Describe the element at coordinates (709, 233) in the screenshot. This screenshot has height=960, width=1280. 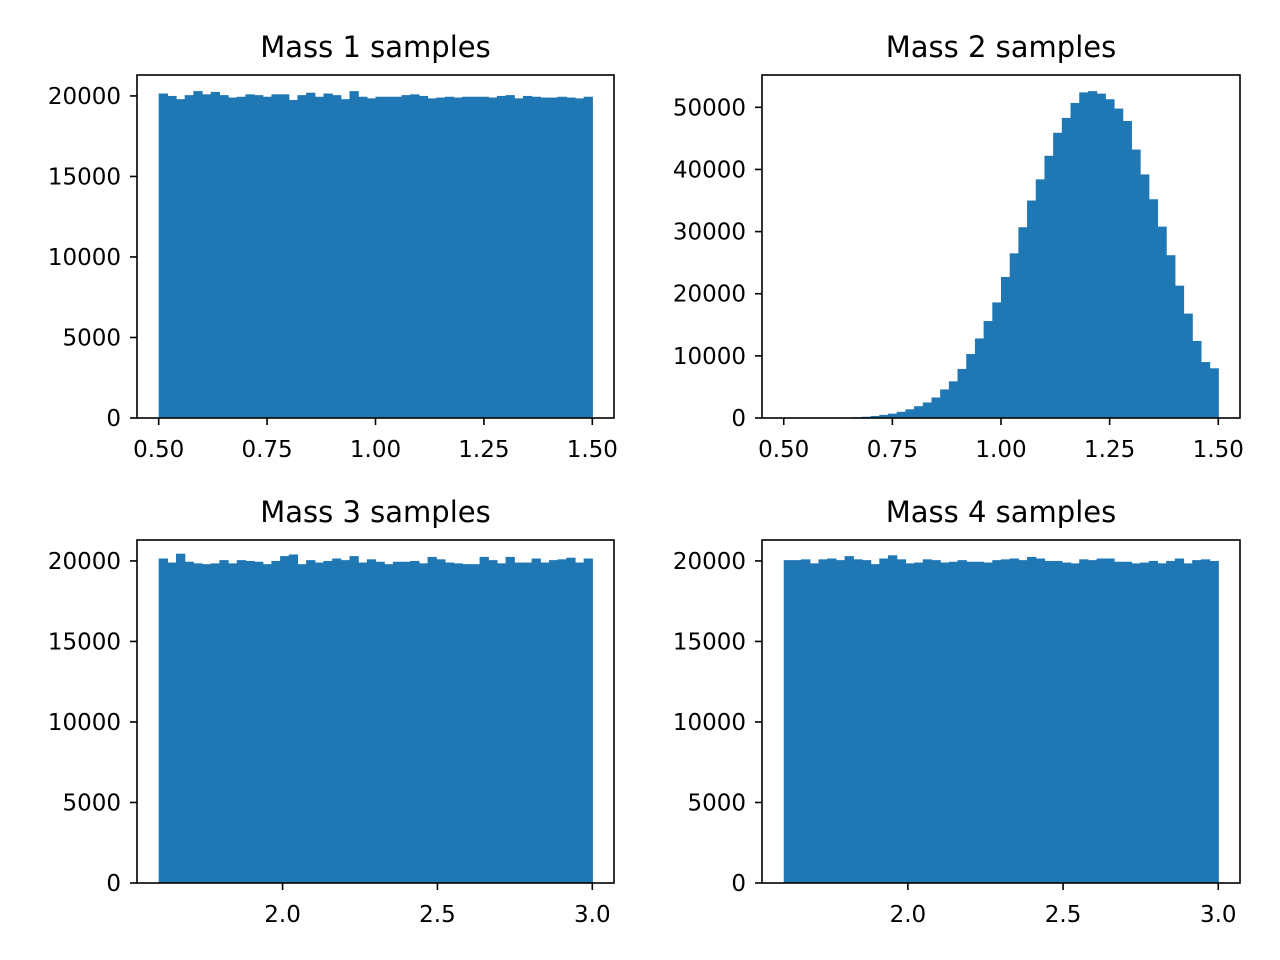
I see `y-tick-label: 30000` at that location.